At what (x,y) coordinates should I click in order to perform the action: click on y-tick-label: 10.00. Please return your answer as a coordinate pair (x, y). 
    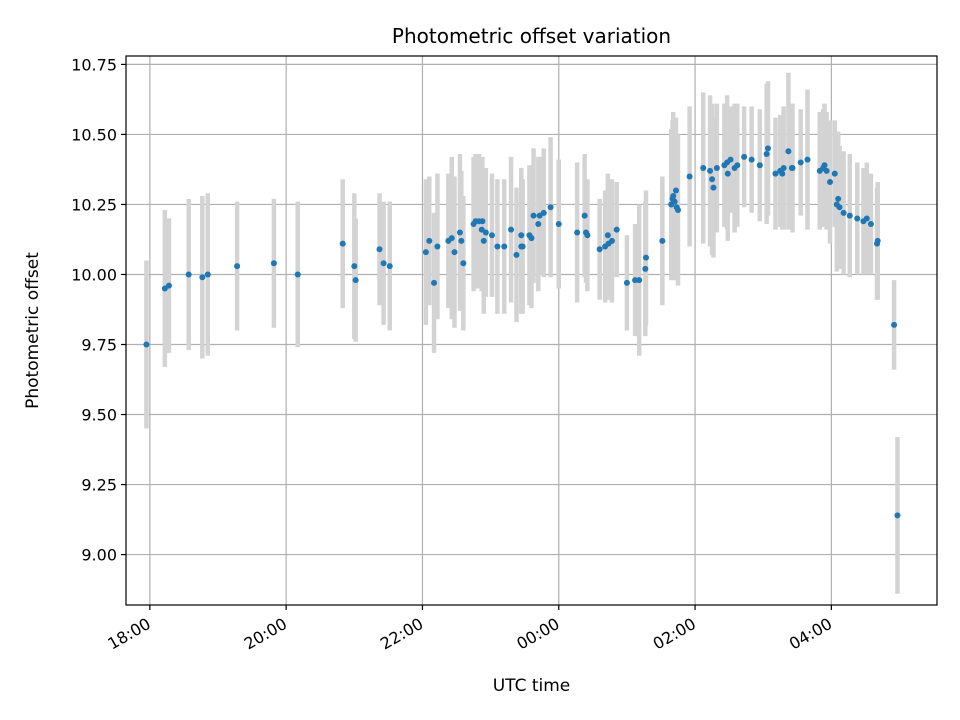
    Looking at the image, I should click on (94, 274).